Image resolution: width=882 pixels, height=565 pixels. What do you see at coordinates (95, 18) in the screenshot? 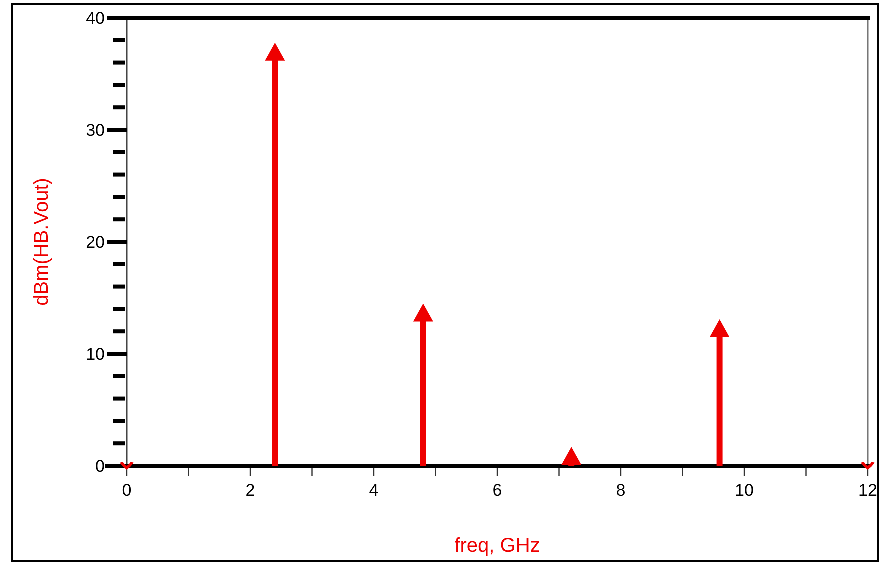
I see `y-tick-label: 40` at bounding box center [95, 18].